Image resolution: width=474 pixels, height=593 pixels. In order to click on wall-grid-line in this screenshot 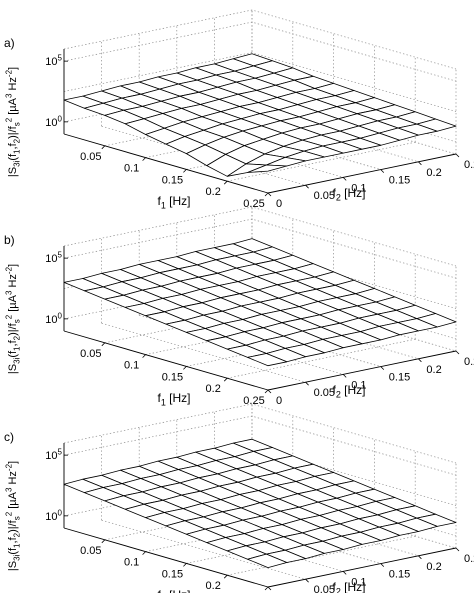, I will do `click(260, 82)`.